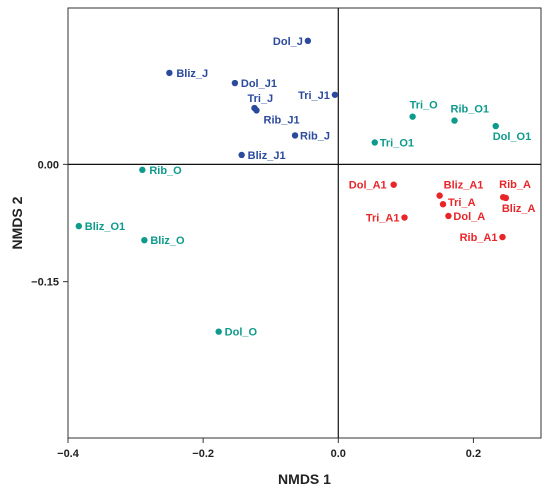  Describe the element at coordinates (203, 454) in the screenshot. I see `x-tick-label: −0.2` at that location.